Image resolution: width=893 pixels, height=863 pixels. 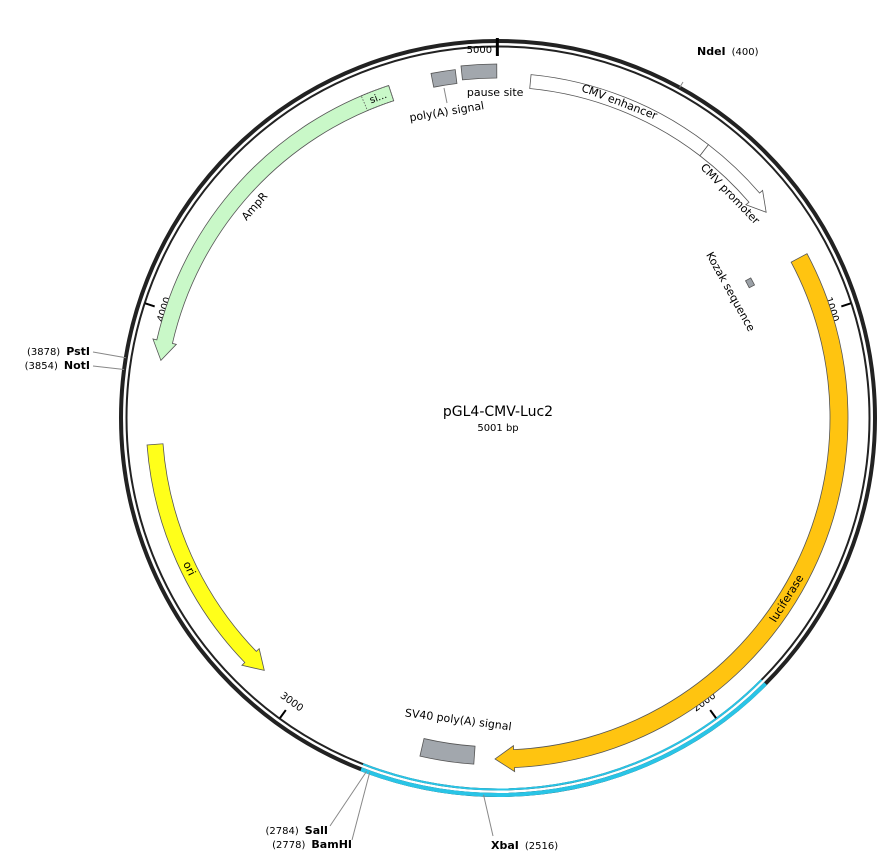 I want to click on feature-label: SV40 poly(A) signal, so click(x=458, y=719).